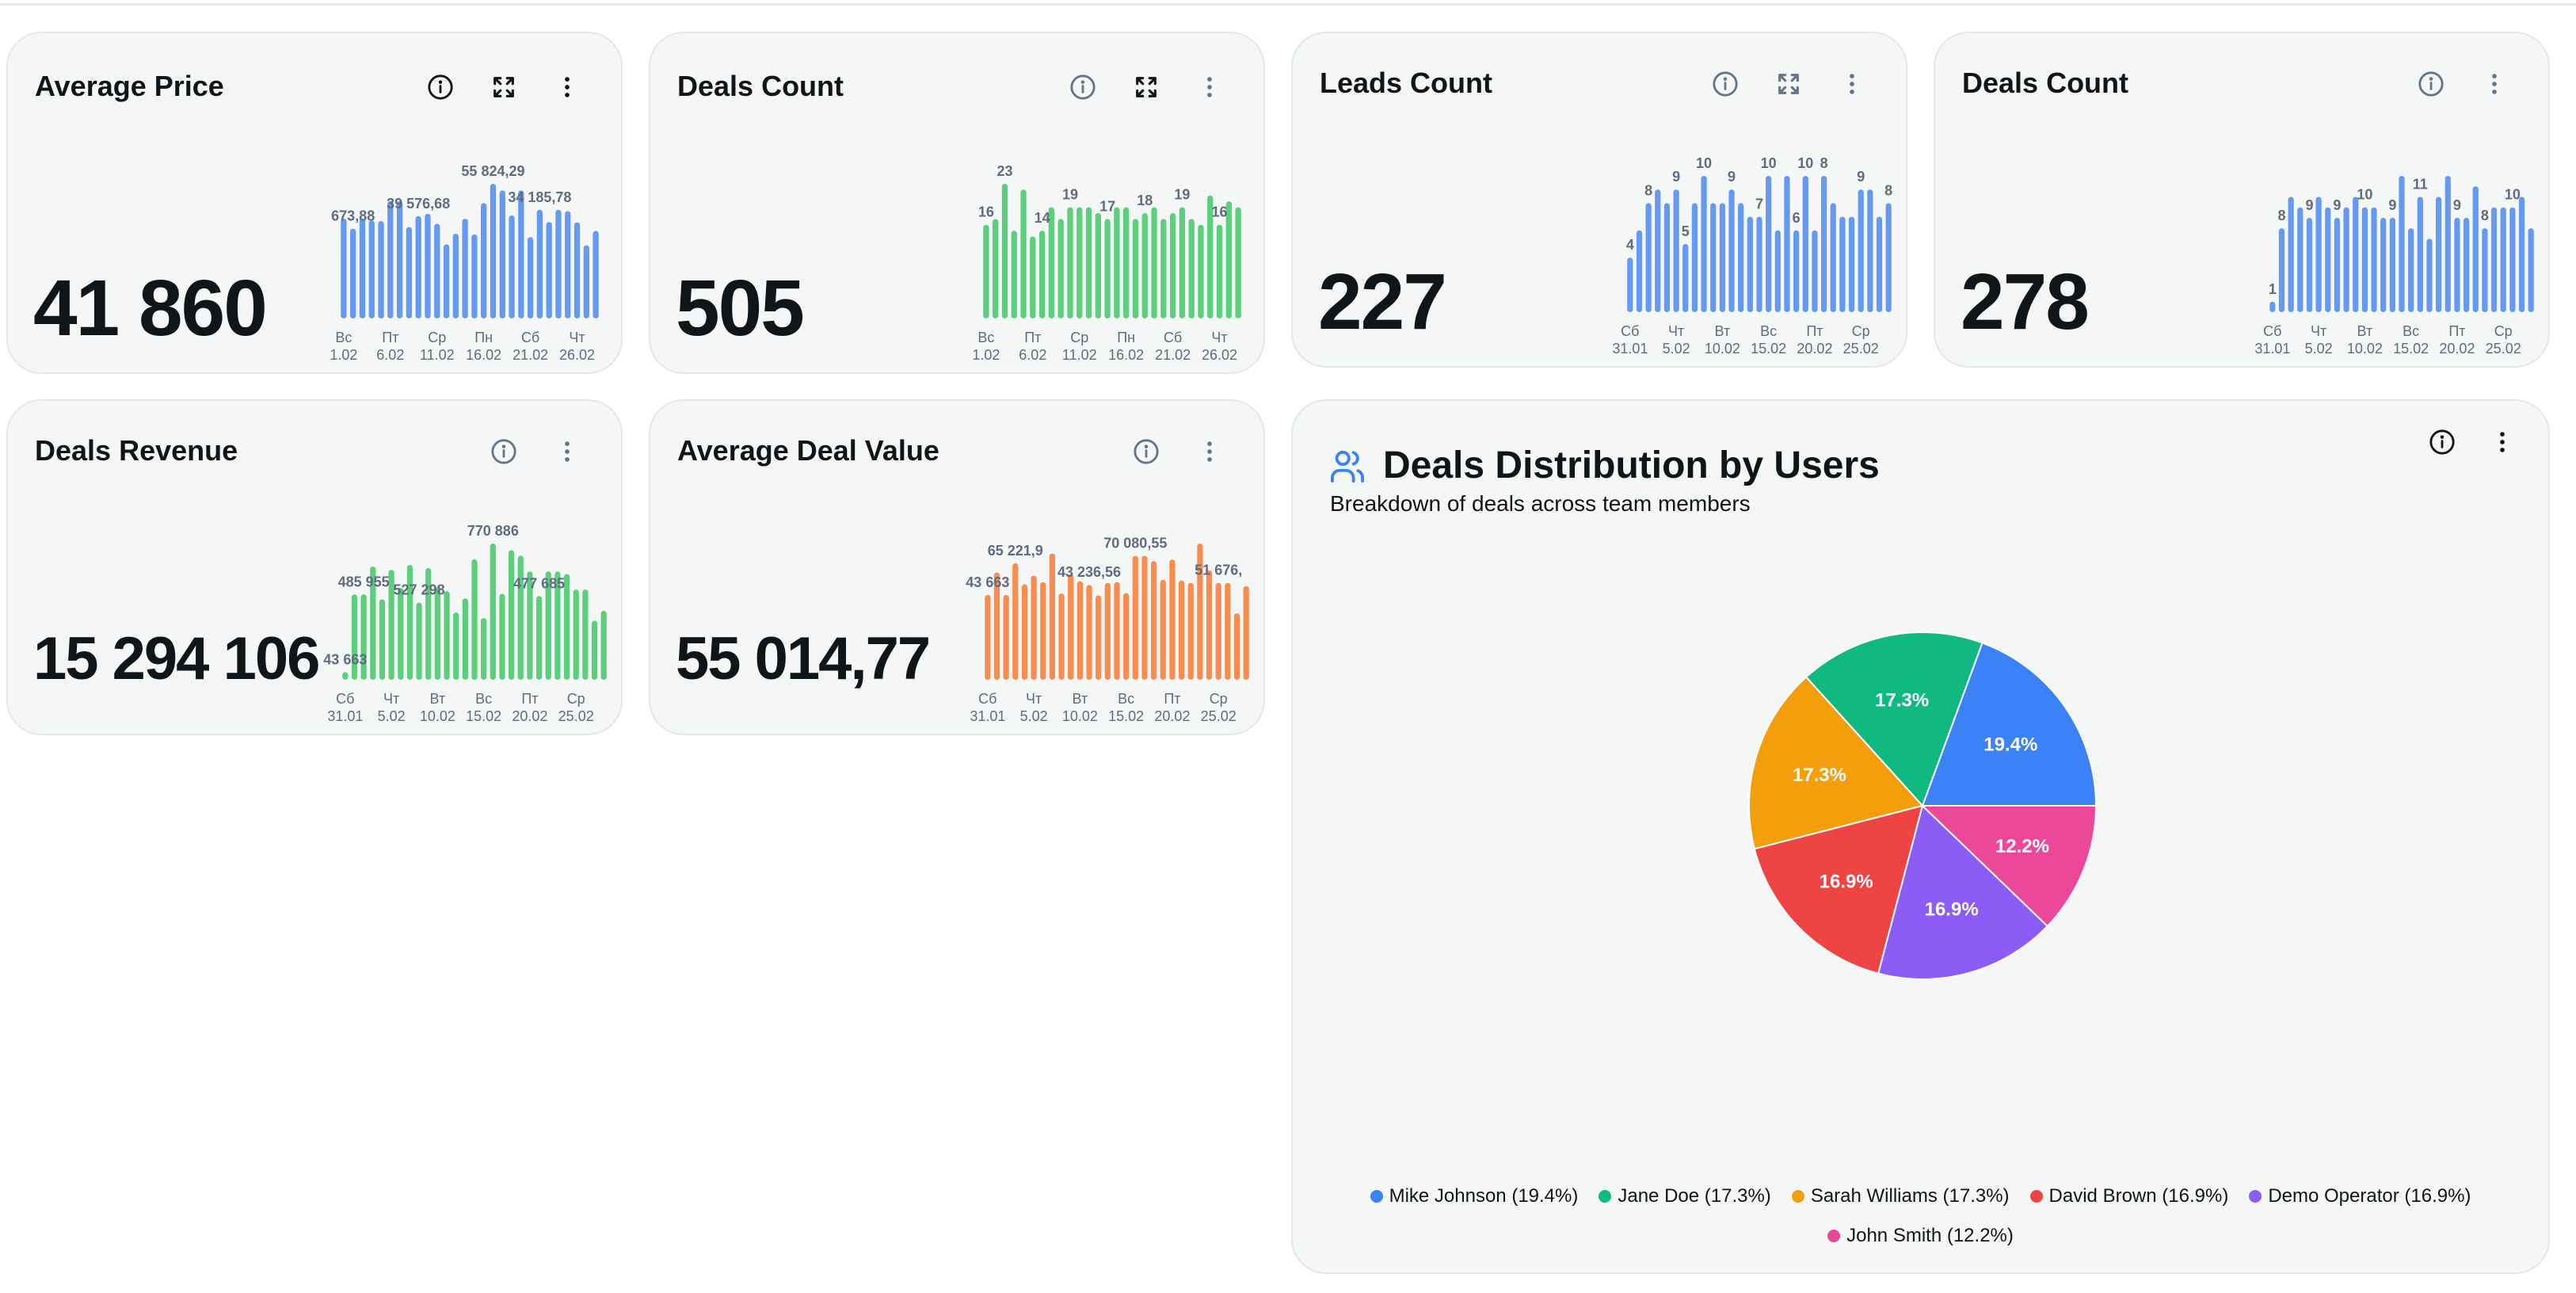  I want to click on legend-item: Demo Operator (16.9%), so click(2360, 1196).